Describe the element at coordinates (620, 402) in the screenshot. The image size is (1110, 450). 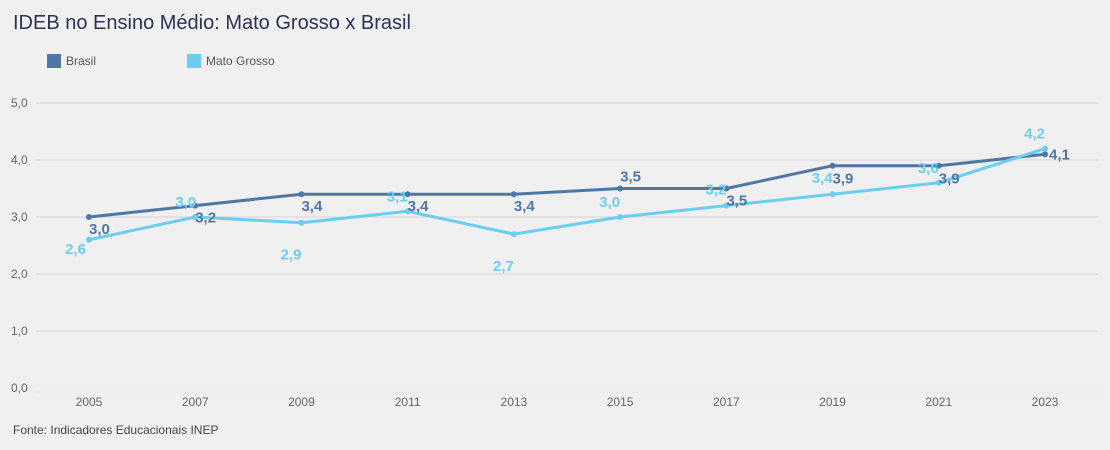
I see `x-tick-label: 2015` at that location.